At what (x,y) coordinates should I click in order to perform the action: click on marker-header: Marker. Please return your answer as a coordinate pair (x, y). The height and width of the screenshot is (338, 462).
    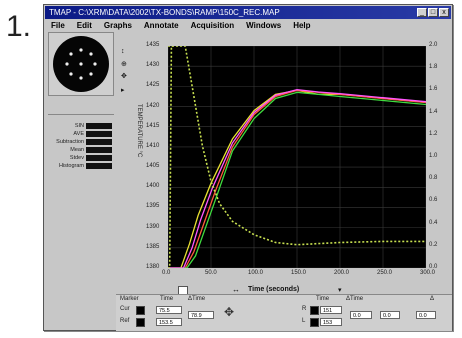
    Looking at the image, I should click on (129, 299).